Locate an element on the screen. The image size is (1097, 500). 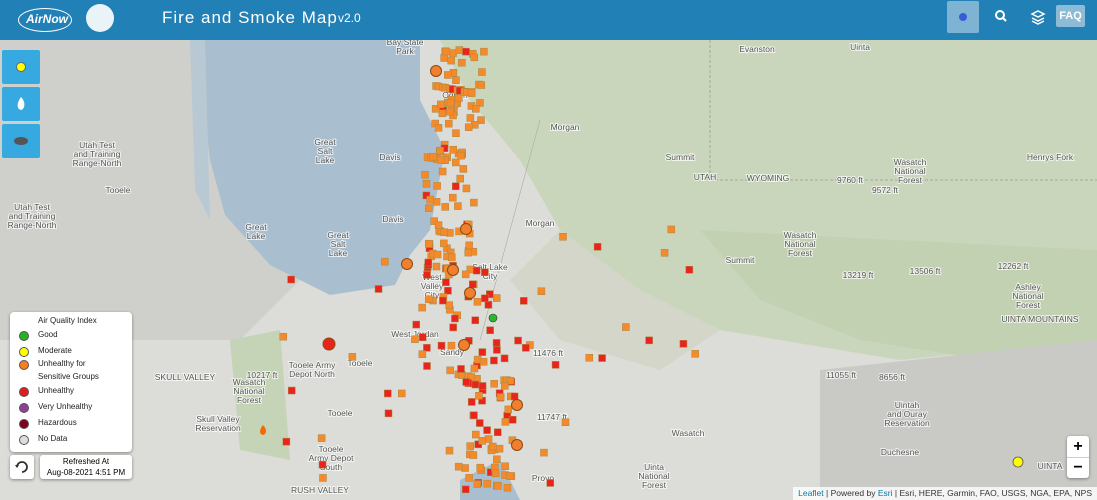
map-label: Wasatch is located at coordinates (688, 433).